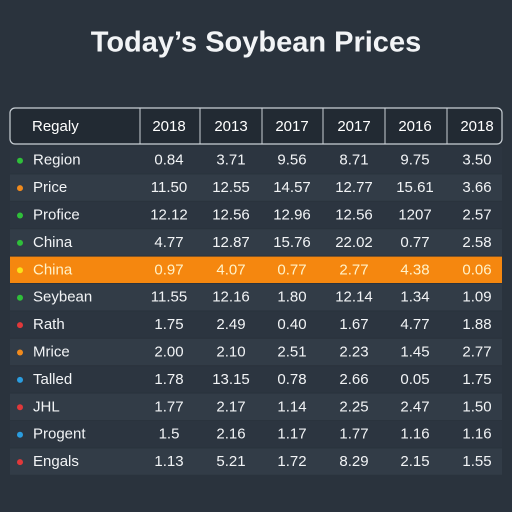 The width and height of the screenshot is (512, 512). Describe the element at coordinates (230, 434) in the screenshot. I see `cell-value: 2.16` at that location.